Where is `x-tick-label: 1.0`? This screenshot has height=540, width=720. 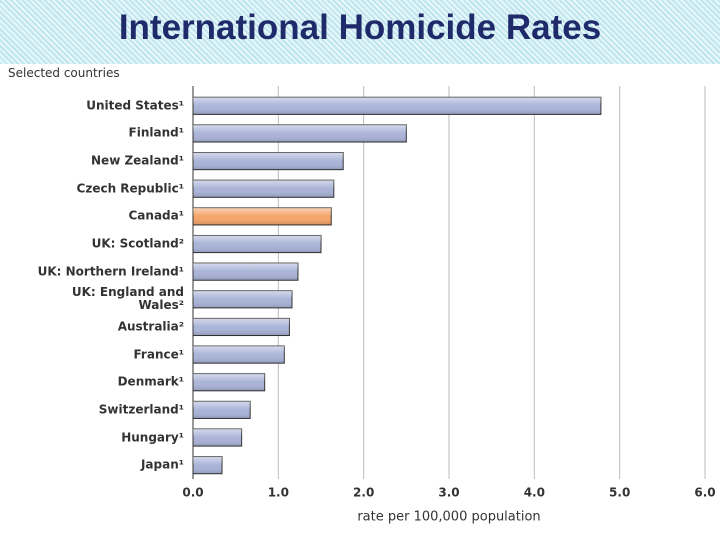 x-tick-label: 1.0 is located at coordinates (278, 493).